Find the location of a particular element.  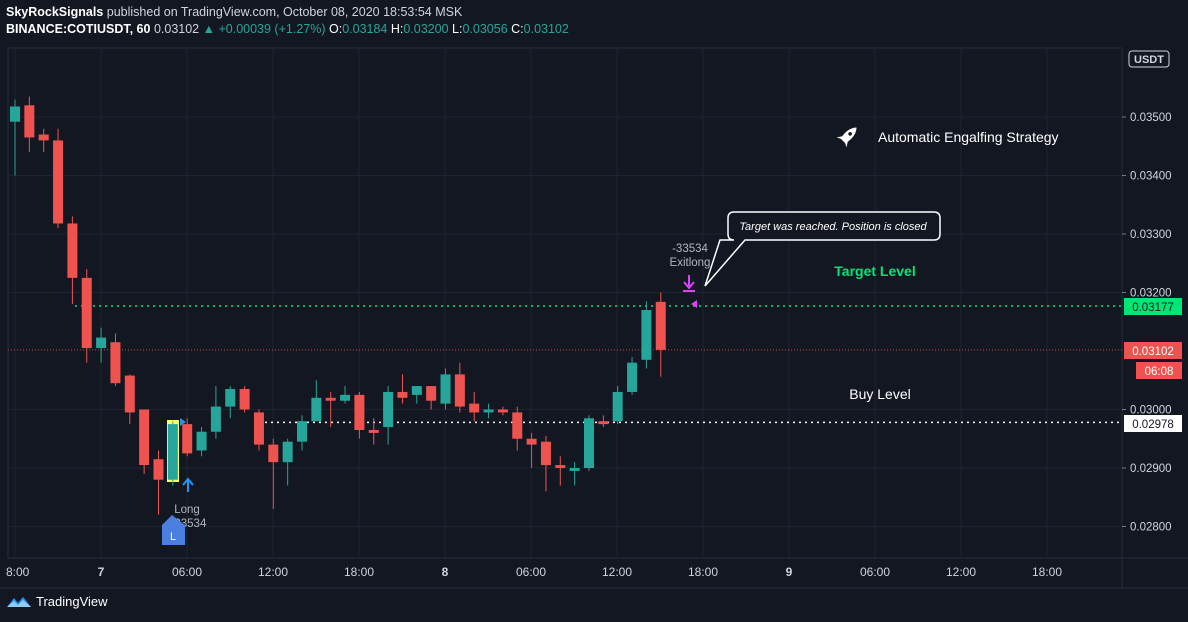

time-tick-label: 7 is located at coordinates (101, 572).